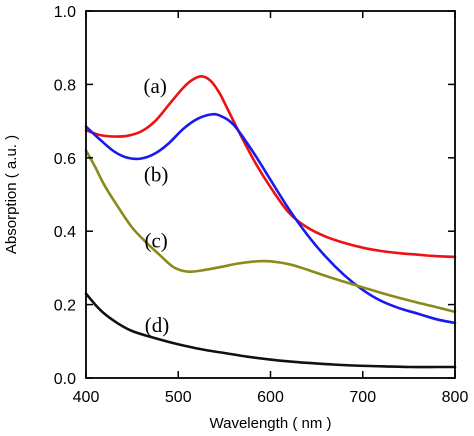 This screenshot has width=474, height=436. Describe the element at coordinates (65, 12) in the screenshot. I see `y-tick-label-5: 1.0` at that location.